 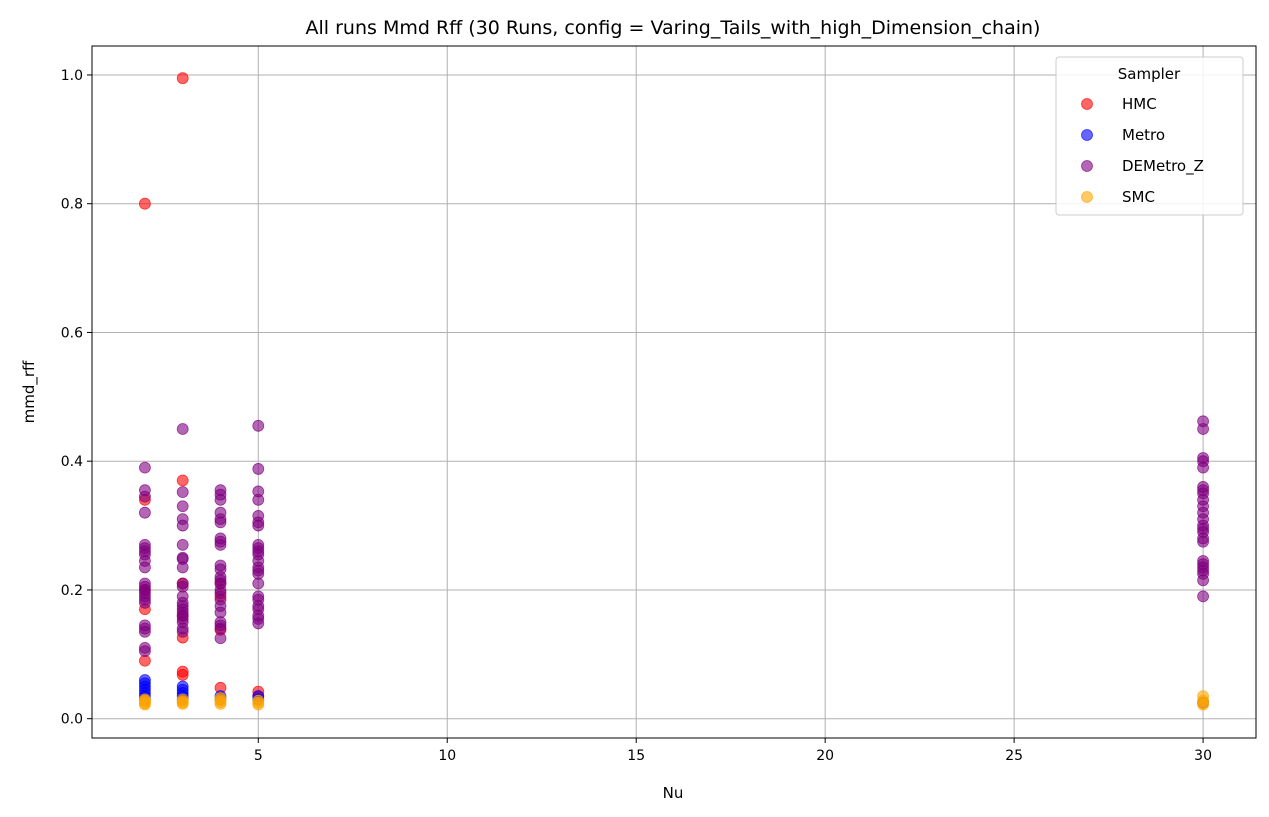 What do you see at coordinates (72, 462) in the screenshot?
I see `y-tick-label: 0.4` at bounding box center [72, 462].